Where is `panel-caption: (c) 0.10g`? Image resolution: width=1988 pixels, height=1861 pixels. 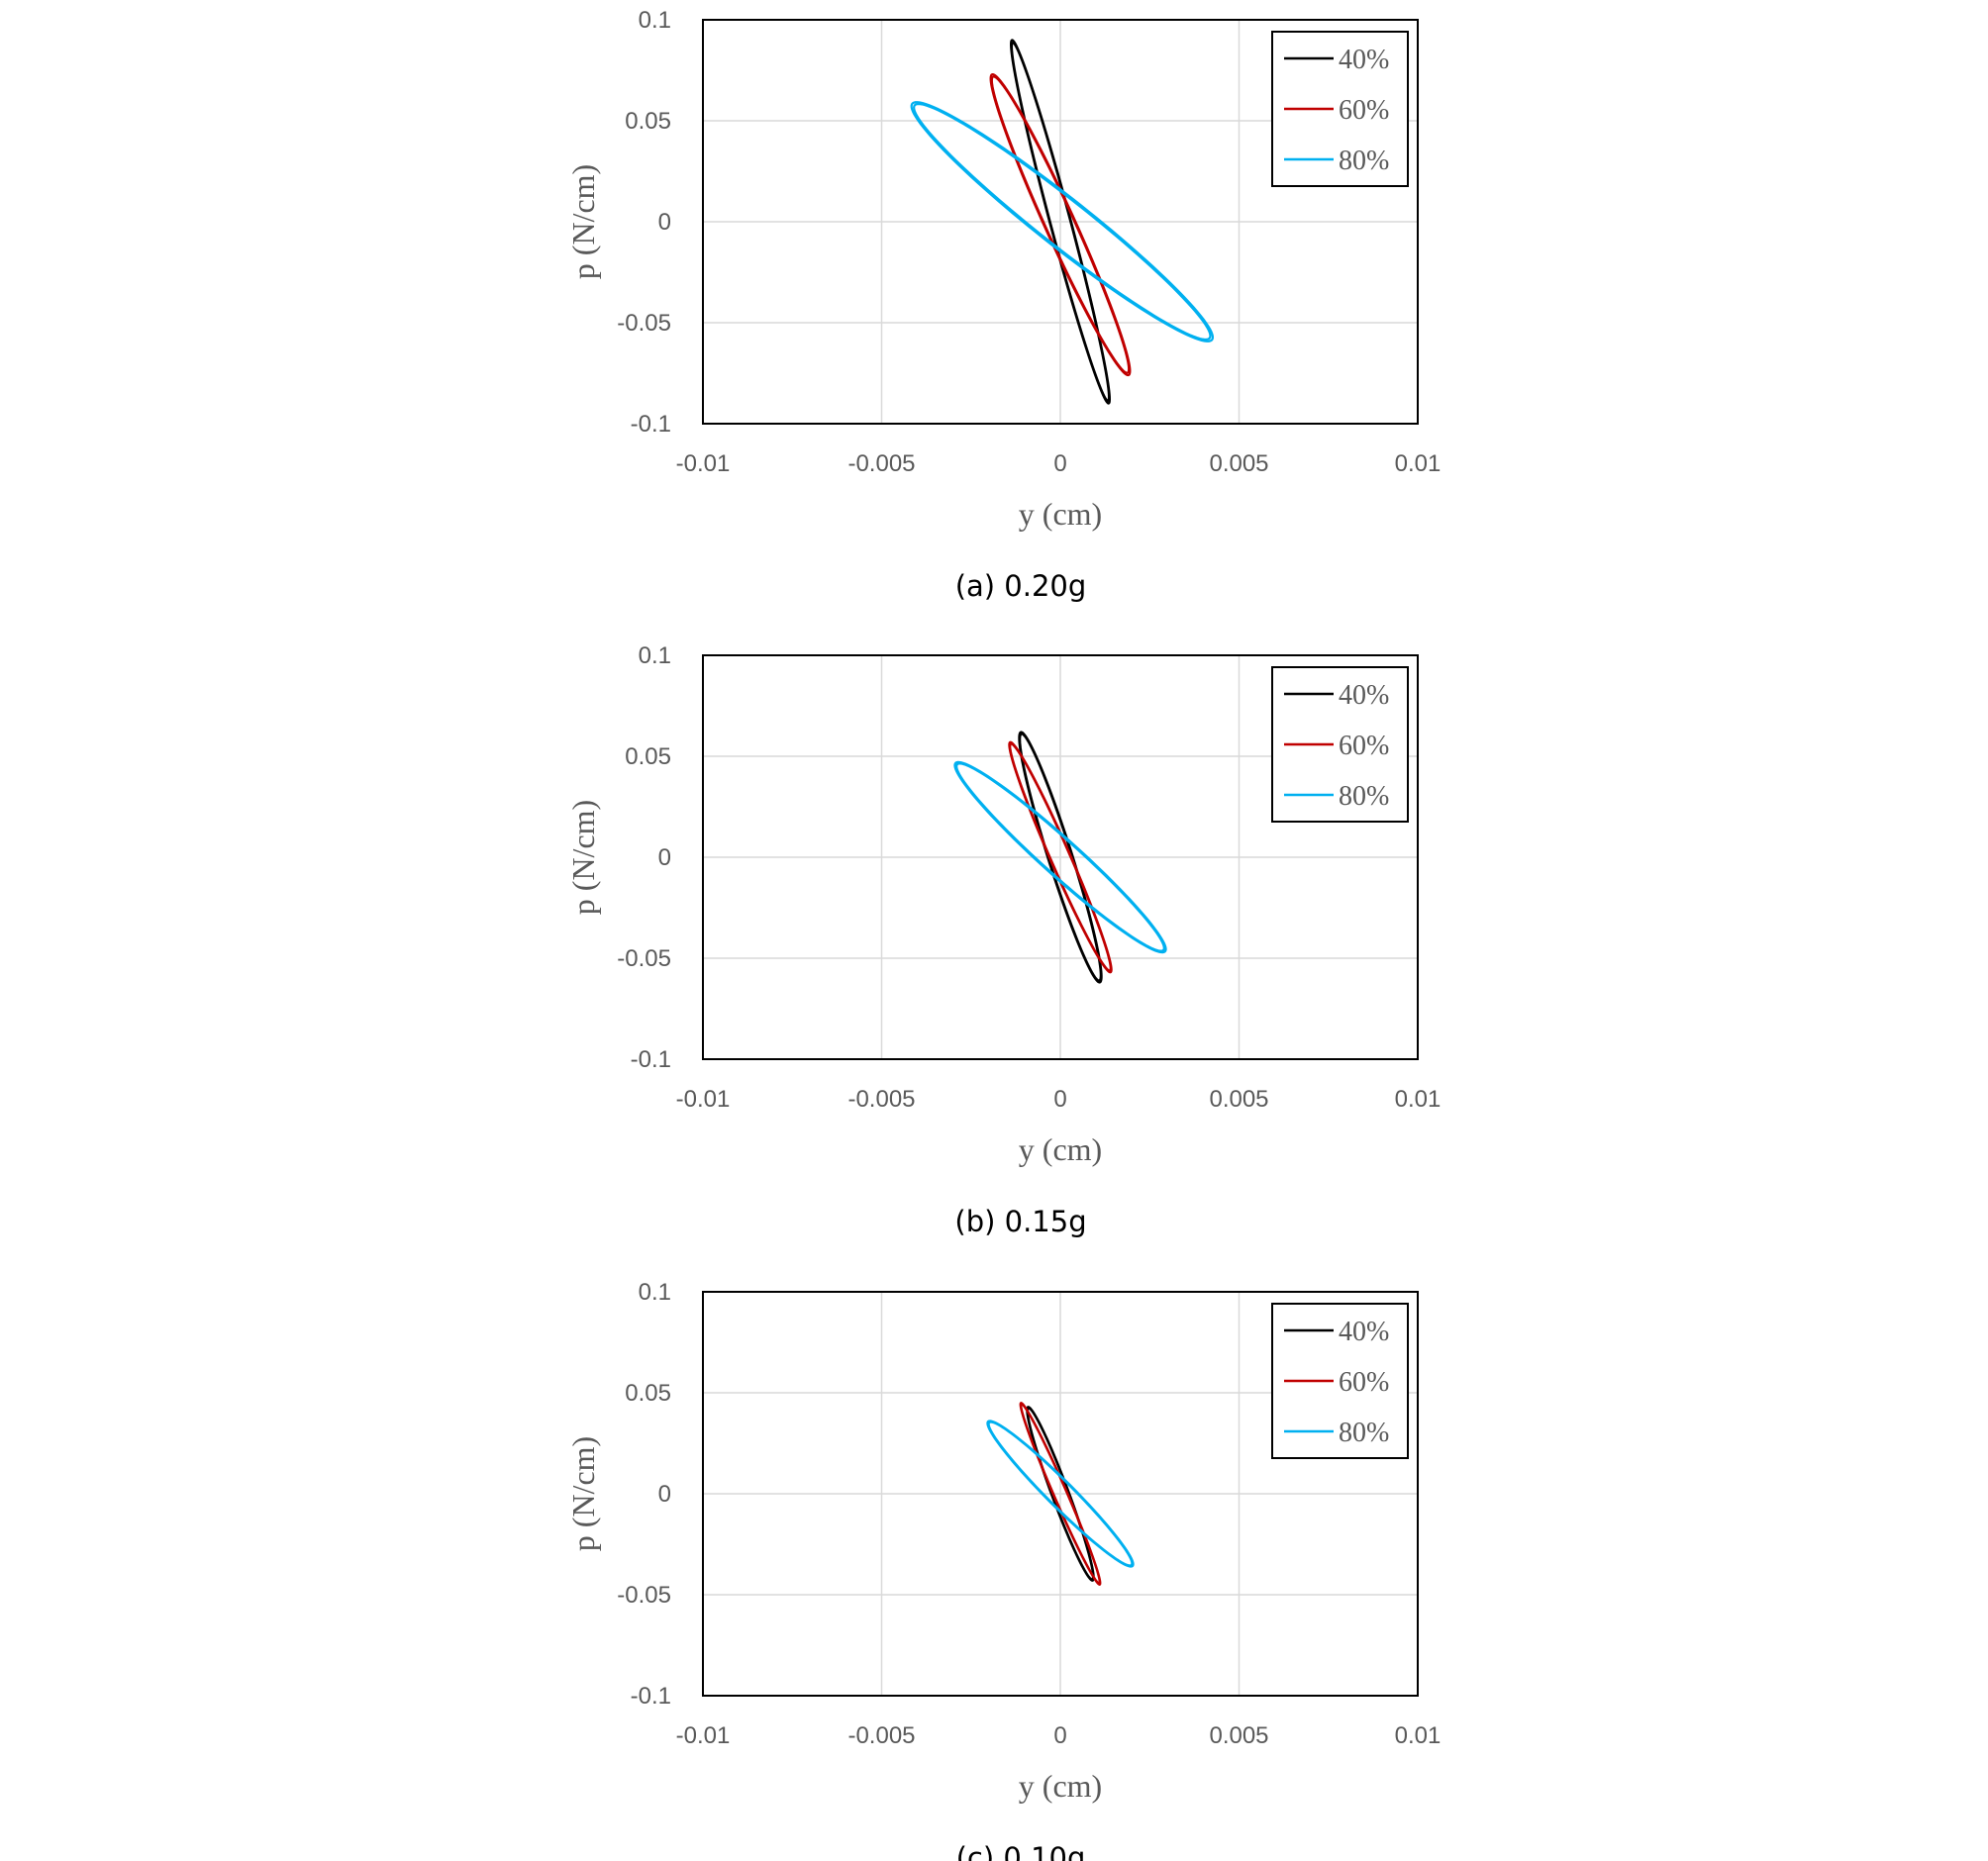 panel-caption: (c) 0.10g is located at coordinates (1021, 1851).